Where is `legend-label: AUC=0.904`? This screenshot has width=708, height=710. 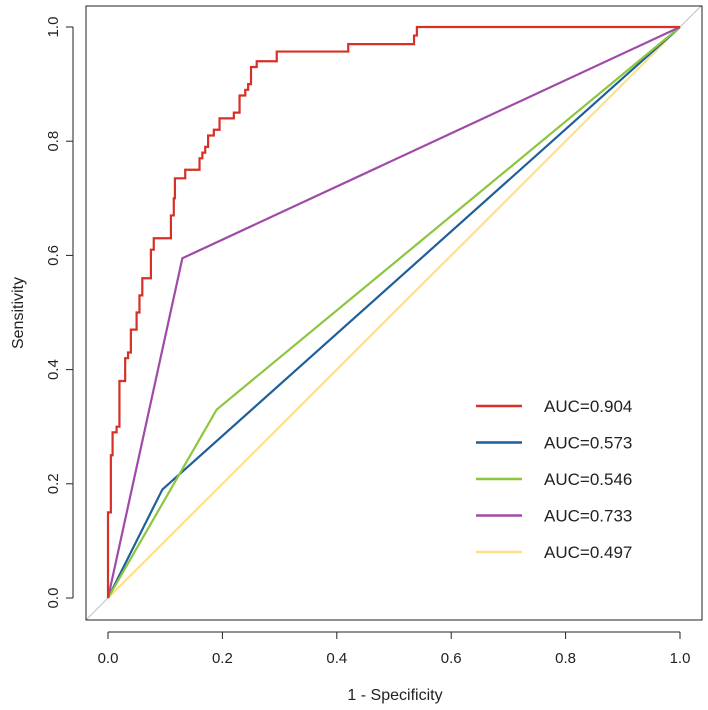 legend-label: AUC=0.904 is located at coordinates (588, 406).